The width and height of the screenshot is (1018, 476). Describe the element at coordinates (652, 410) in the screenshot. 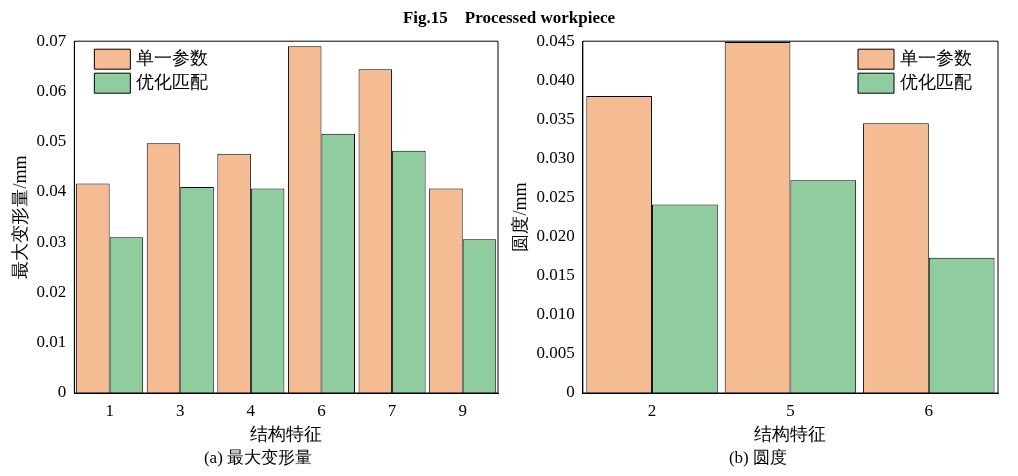

I see `x-tick-label: 2` at that location.